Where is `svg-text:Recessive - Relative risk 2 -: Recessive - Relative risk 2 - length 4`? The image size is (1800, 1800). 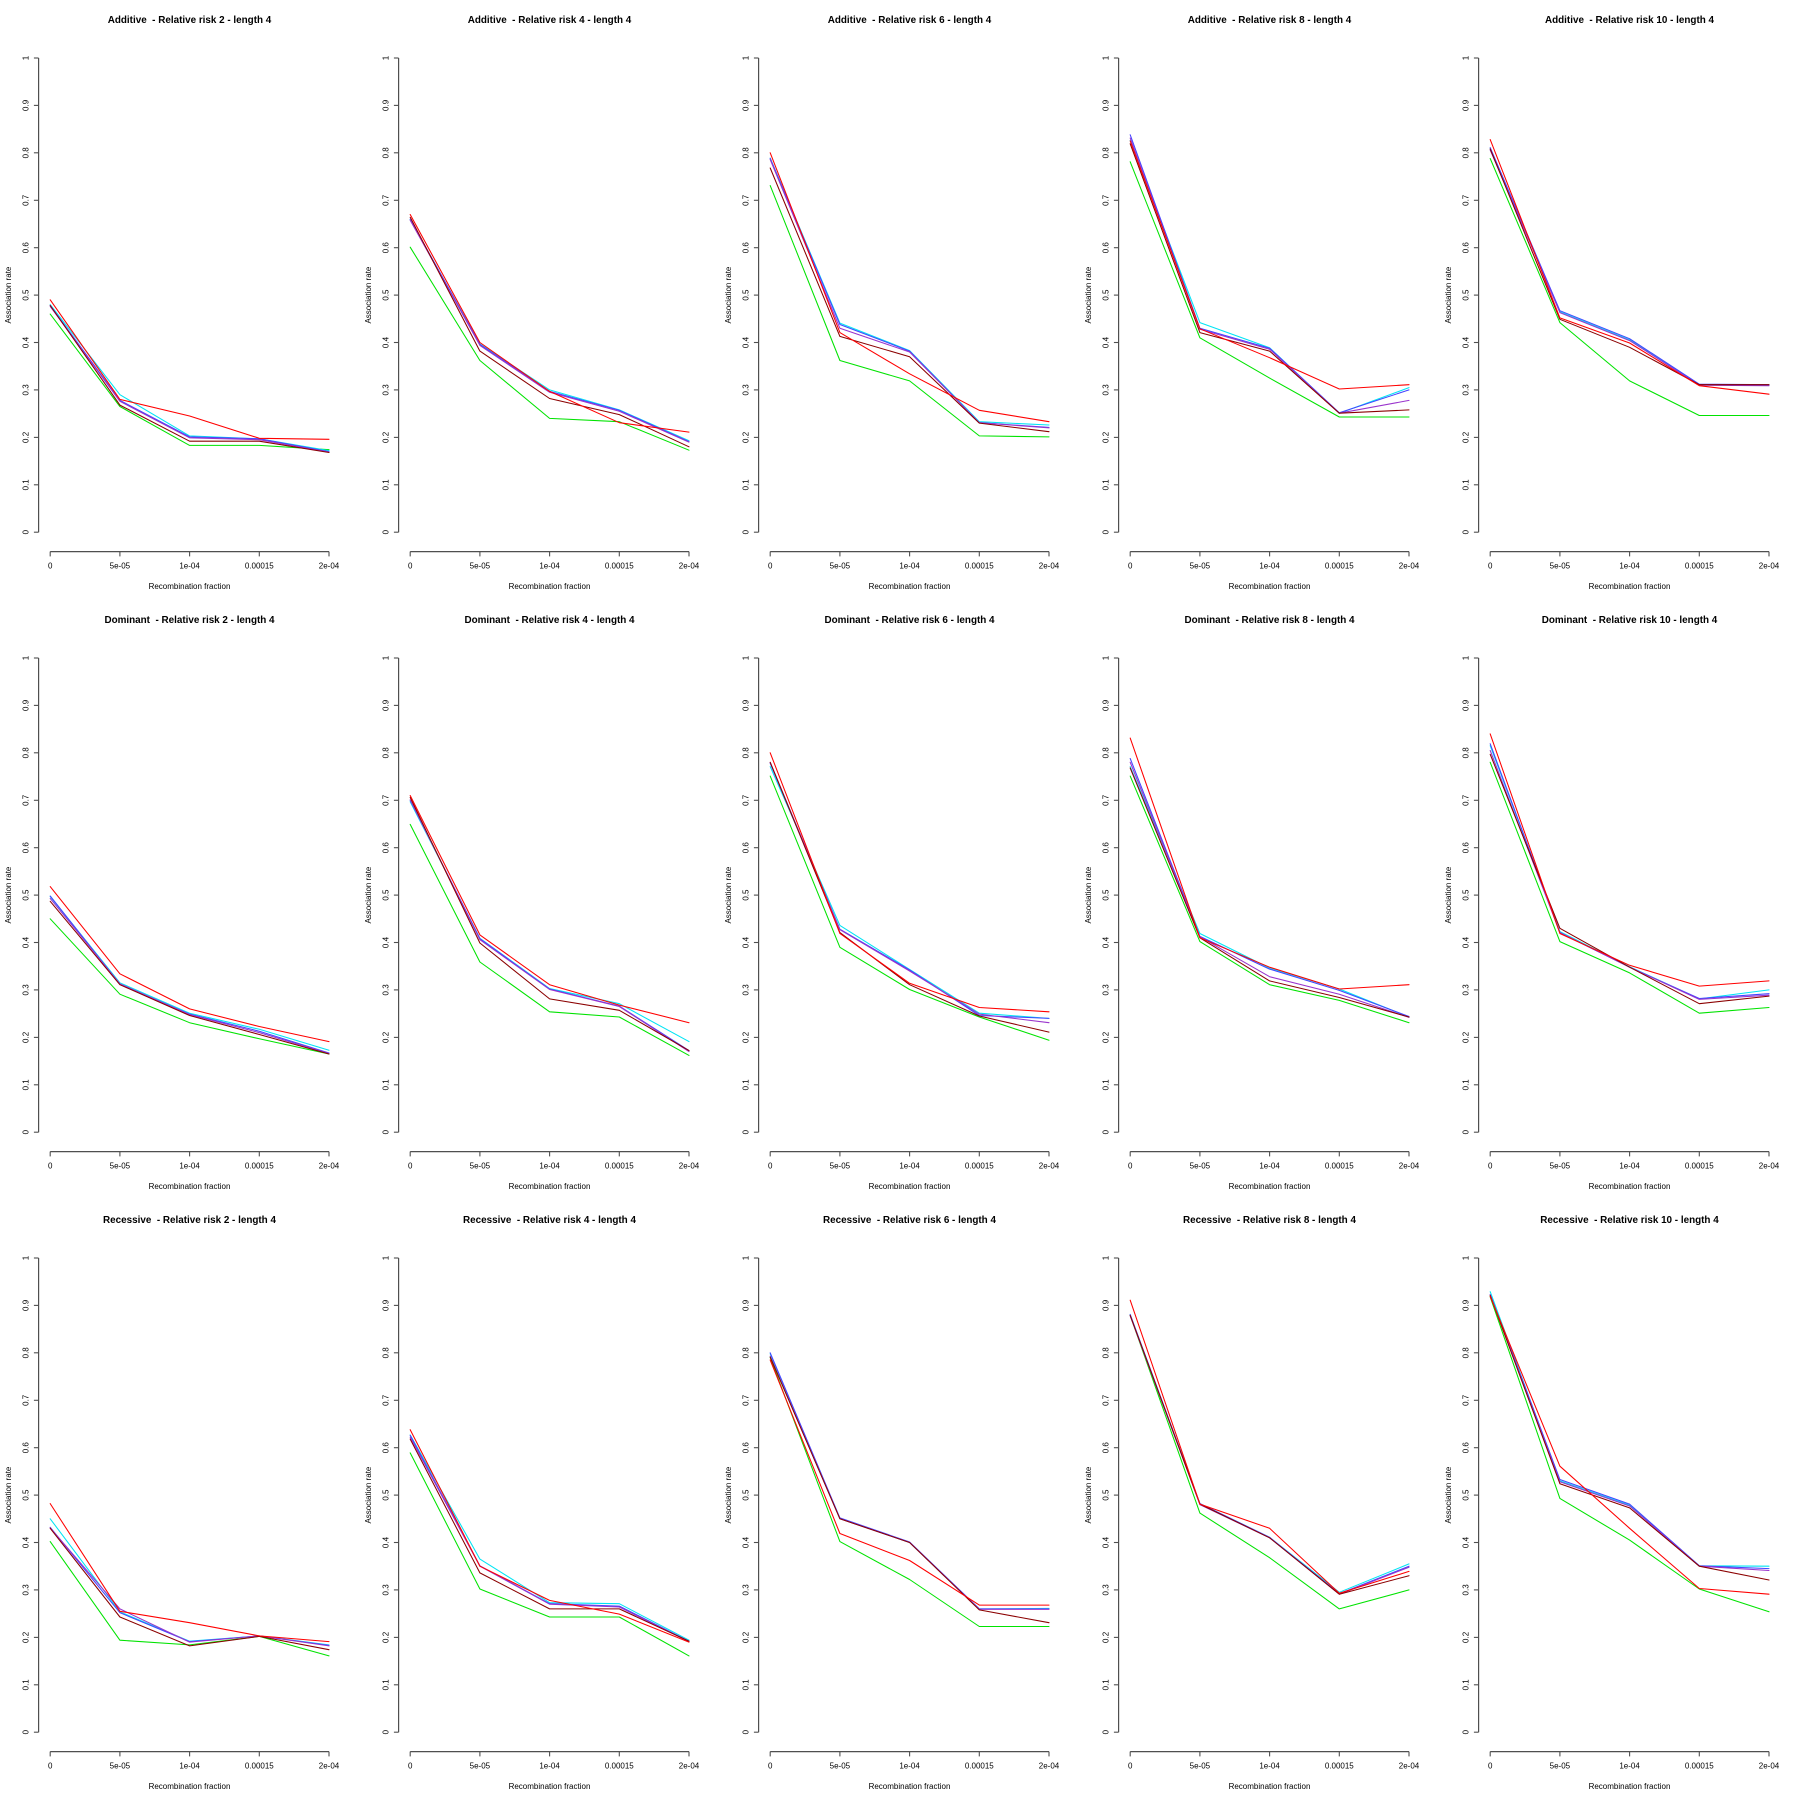 svg-text:Recessive - Relative risk 2 -: Recessive - Relative risk 2 - length 4 is located at coordinates (189, 1220).